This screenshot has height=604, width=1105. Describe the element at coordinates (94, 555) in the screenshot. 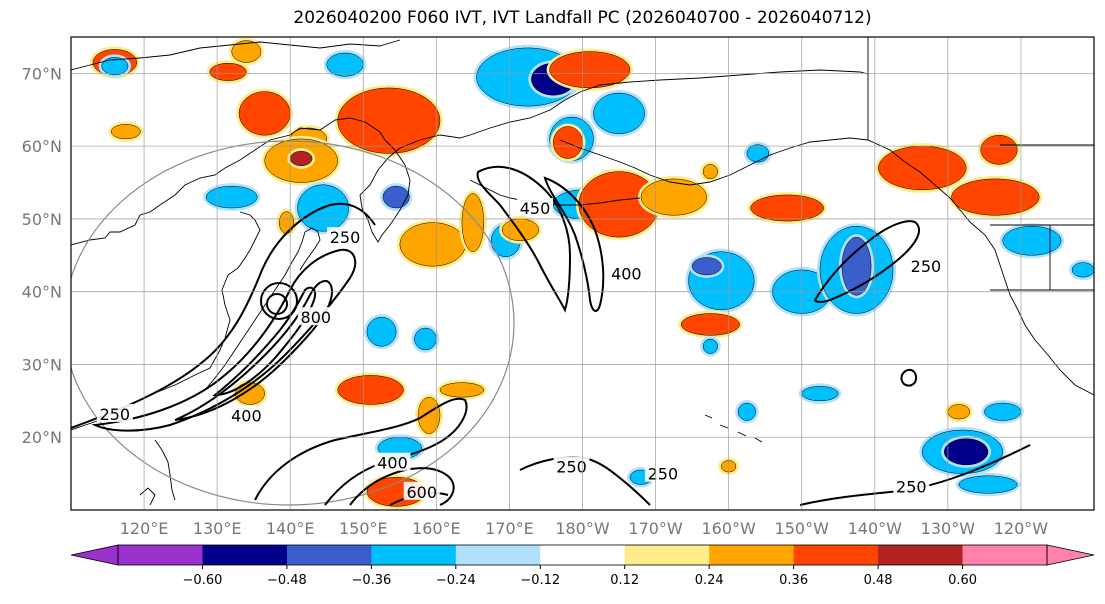

I see `colorbar-under-extension` at that location.